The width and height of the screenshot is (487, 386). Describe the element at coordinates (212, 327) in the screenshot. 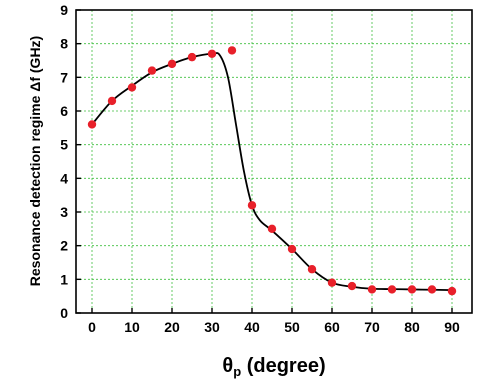

I see `x-tick-label: 30` at that location.